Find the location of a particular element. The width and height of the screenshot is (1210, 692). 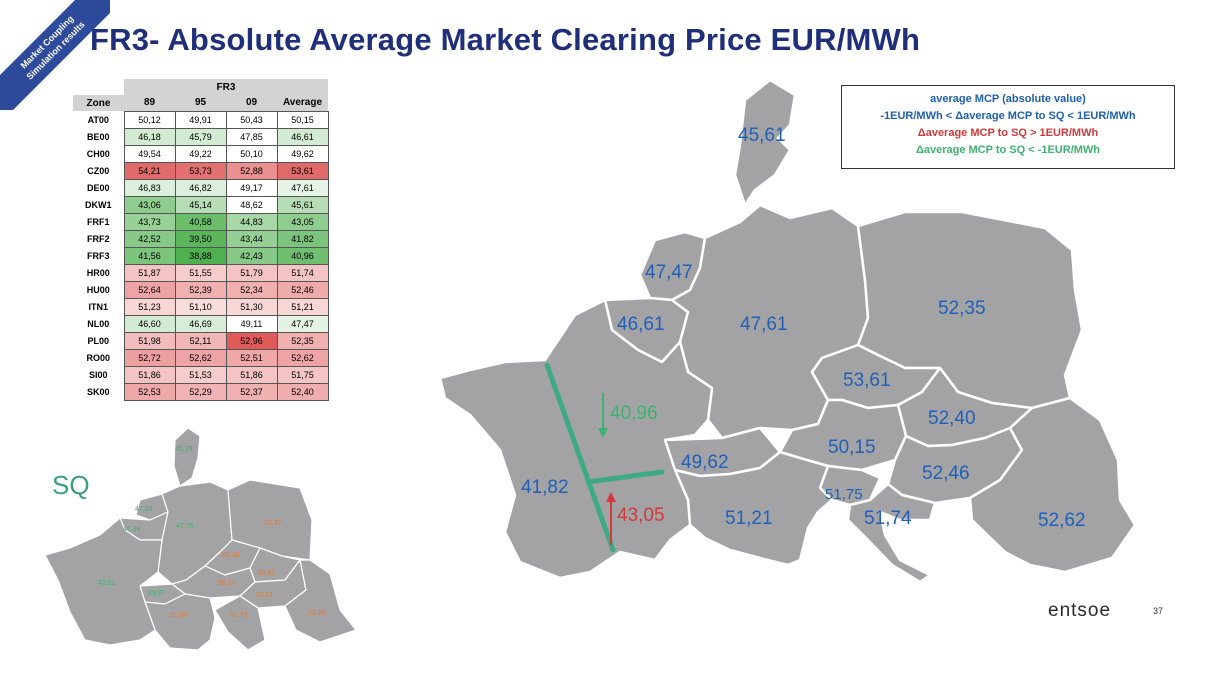

price-cell: 51,10 is located at coordinates (200, 306).